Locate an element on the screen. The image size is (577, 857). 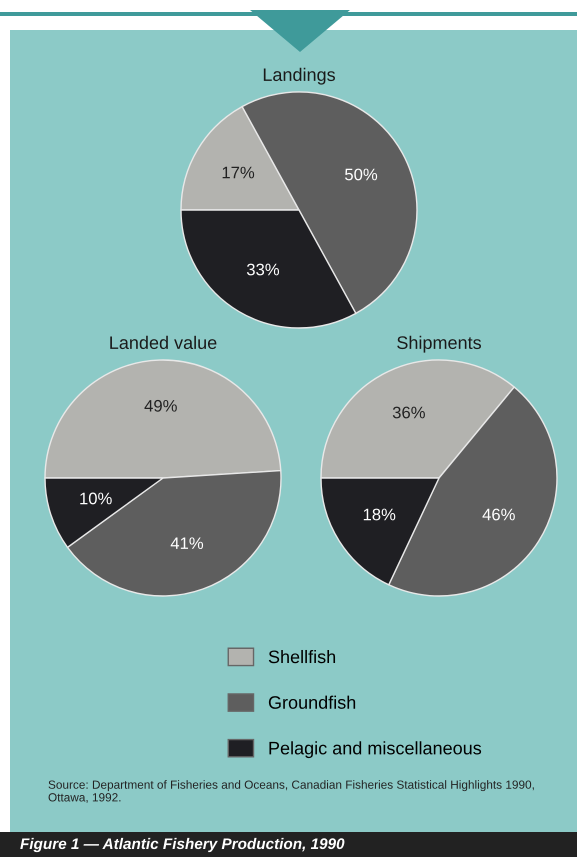
data-label: 50% is located at coordinates (361, 174).